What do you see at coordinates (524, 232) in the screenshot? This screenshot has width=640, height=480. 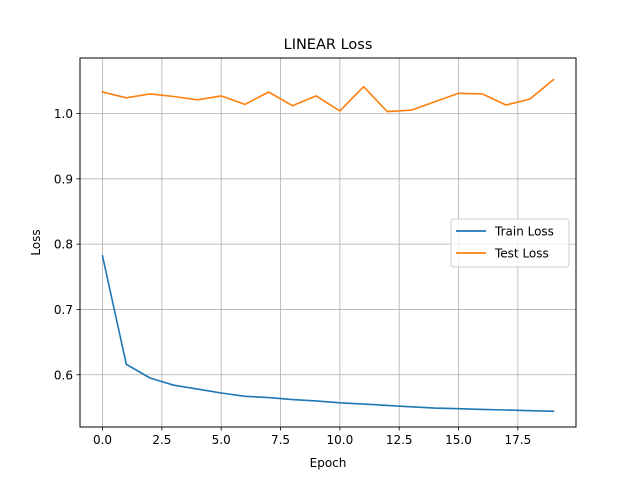 I see `legend-train-label: Train Loss` at bounding box center [524, 232].